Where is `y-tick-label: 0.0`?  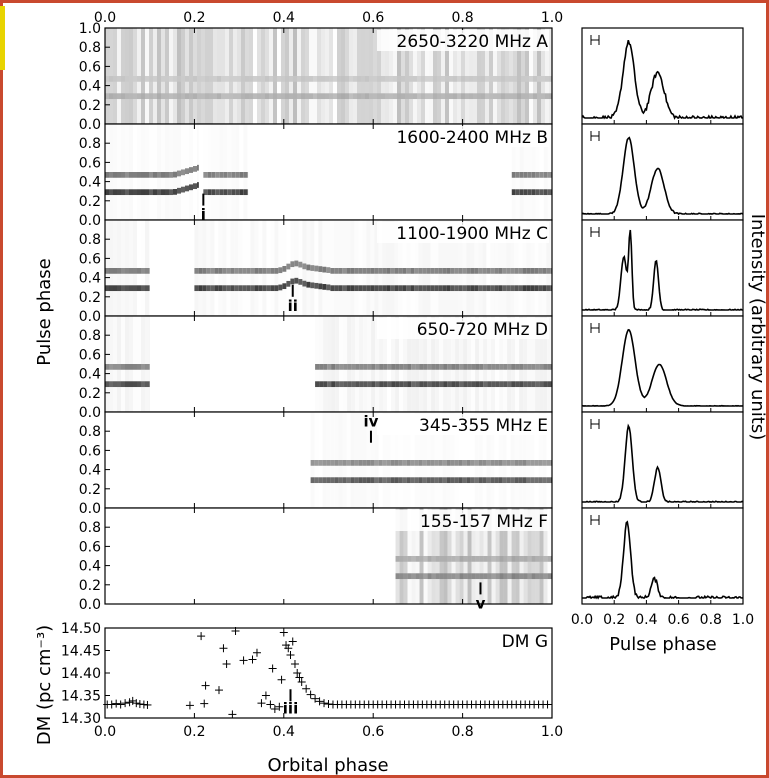
y-tick-label: 0.0 is located at coordinates (90, 605).